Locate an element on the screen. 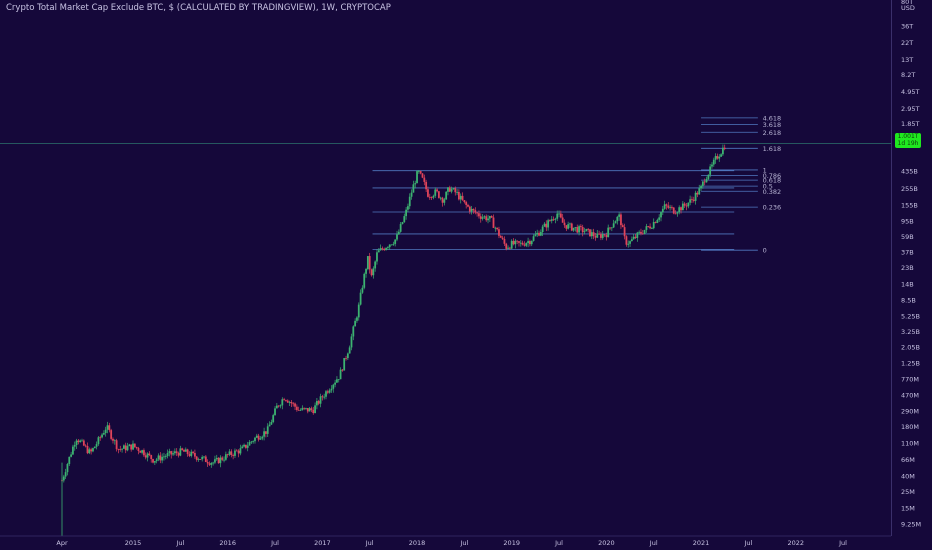  x-axis-tick-label: 2021 is located at coordinates (701, 543).